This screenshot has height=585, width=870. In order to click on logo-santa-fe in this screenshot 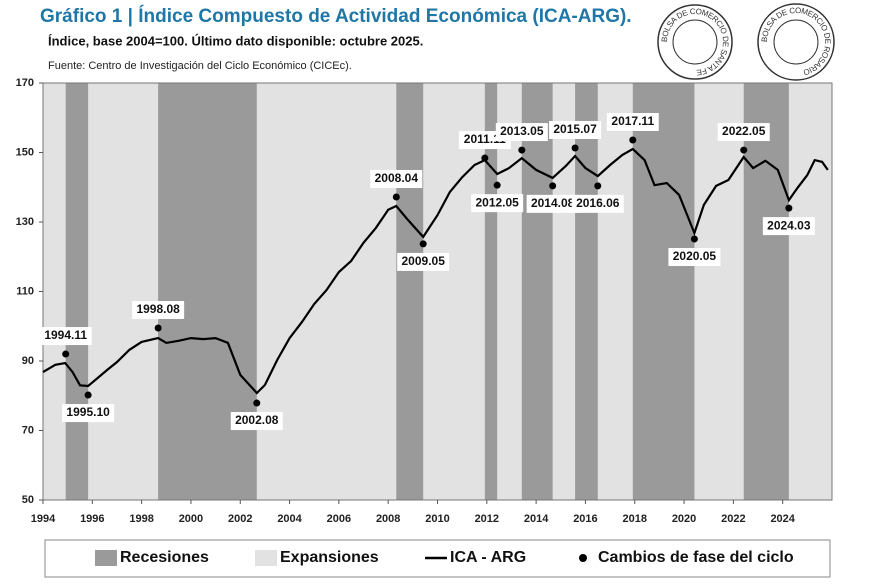, I will do `click(695, 42)`.